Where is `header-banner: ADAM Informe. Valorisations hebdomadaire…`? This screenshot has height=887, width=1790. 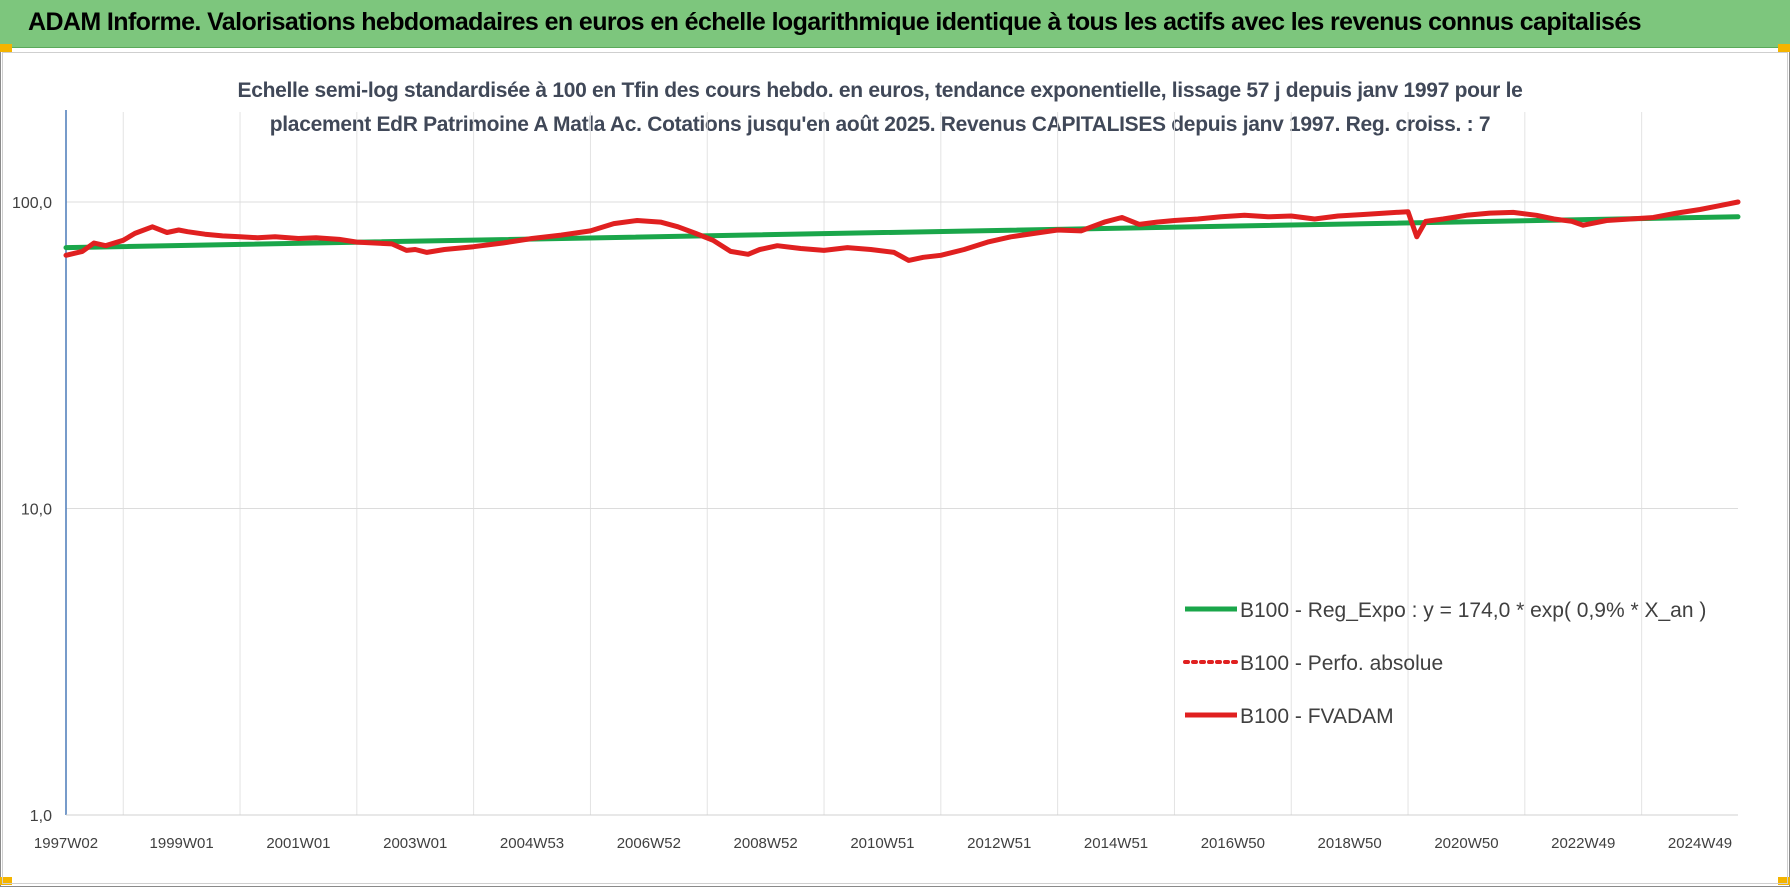
header-banner: ADAM Informe. Valorisations hebdomadaire… is located at coordinates (895, 24).